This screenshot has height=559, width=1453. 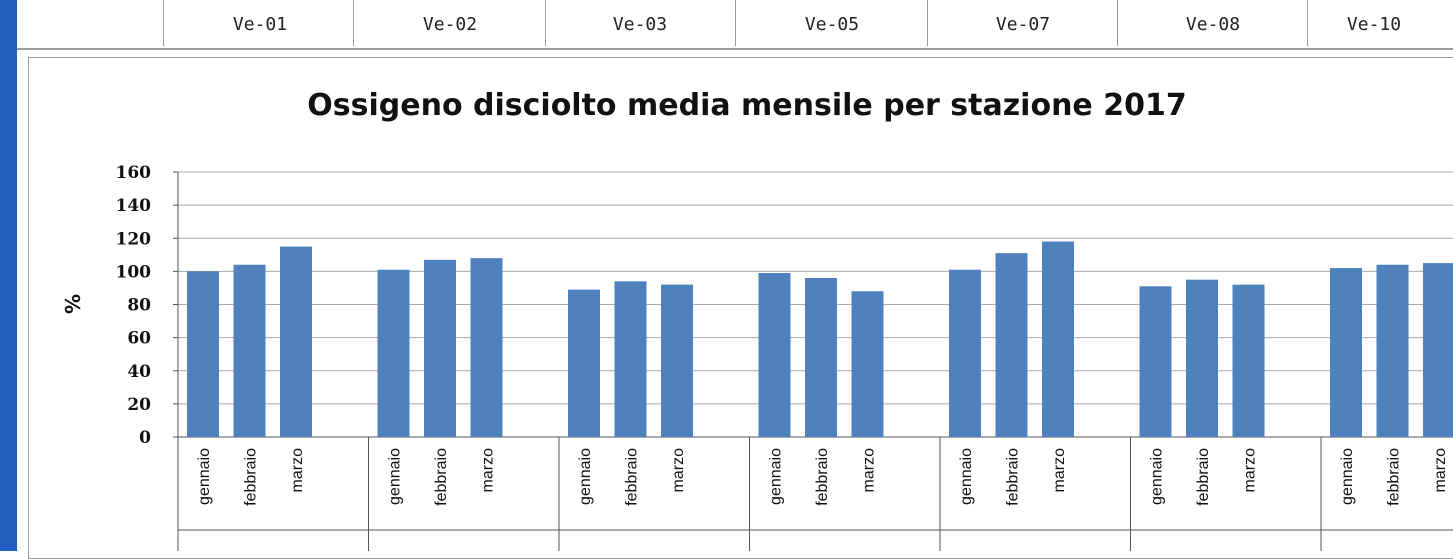 I want to click on header-station-label: Ve-07, so click(x=1023, y=24).